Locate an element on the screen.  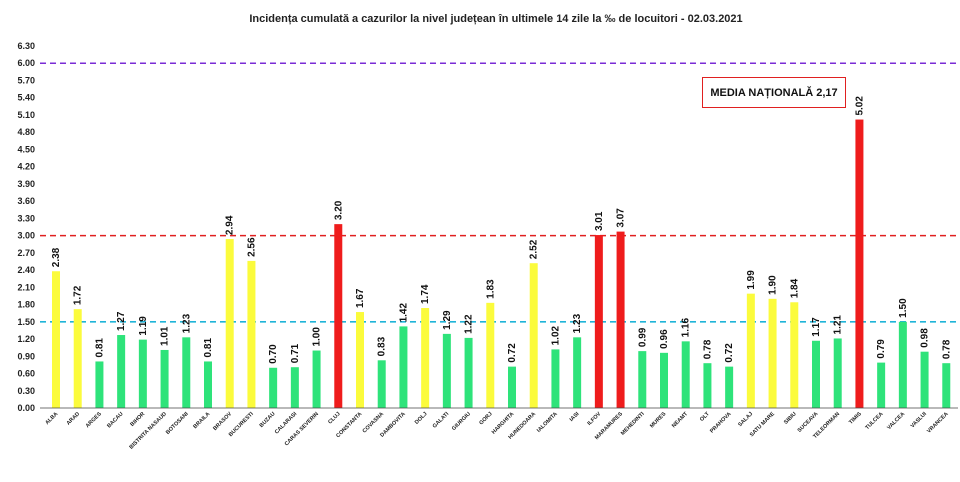
x-tick-label: SIBIU is located at coordinates (790, 418).